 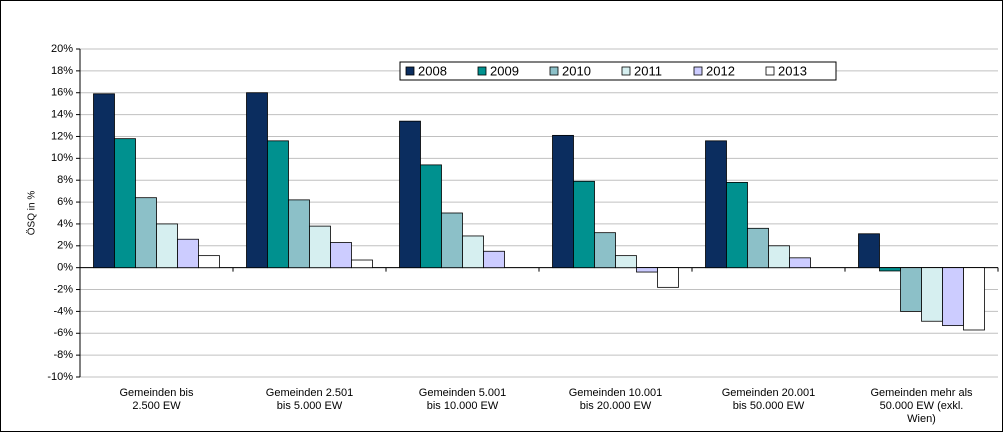 I want to click on y-tick-label: 12%, so click(x=62, y=136).